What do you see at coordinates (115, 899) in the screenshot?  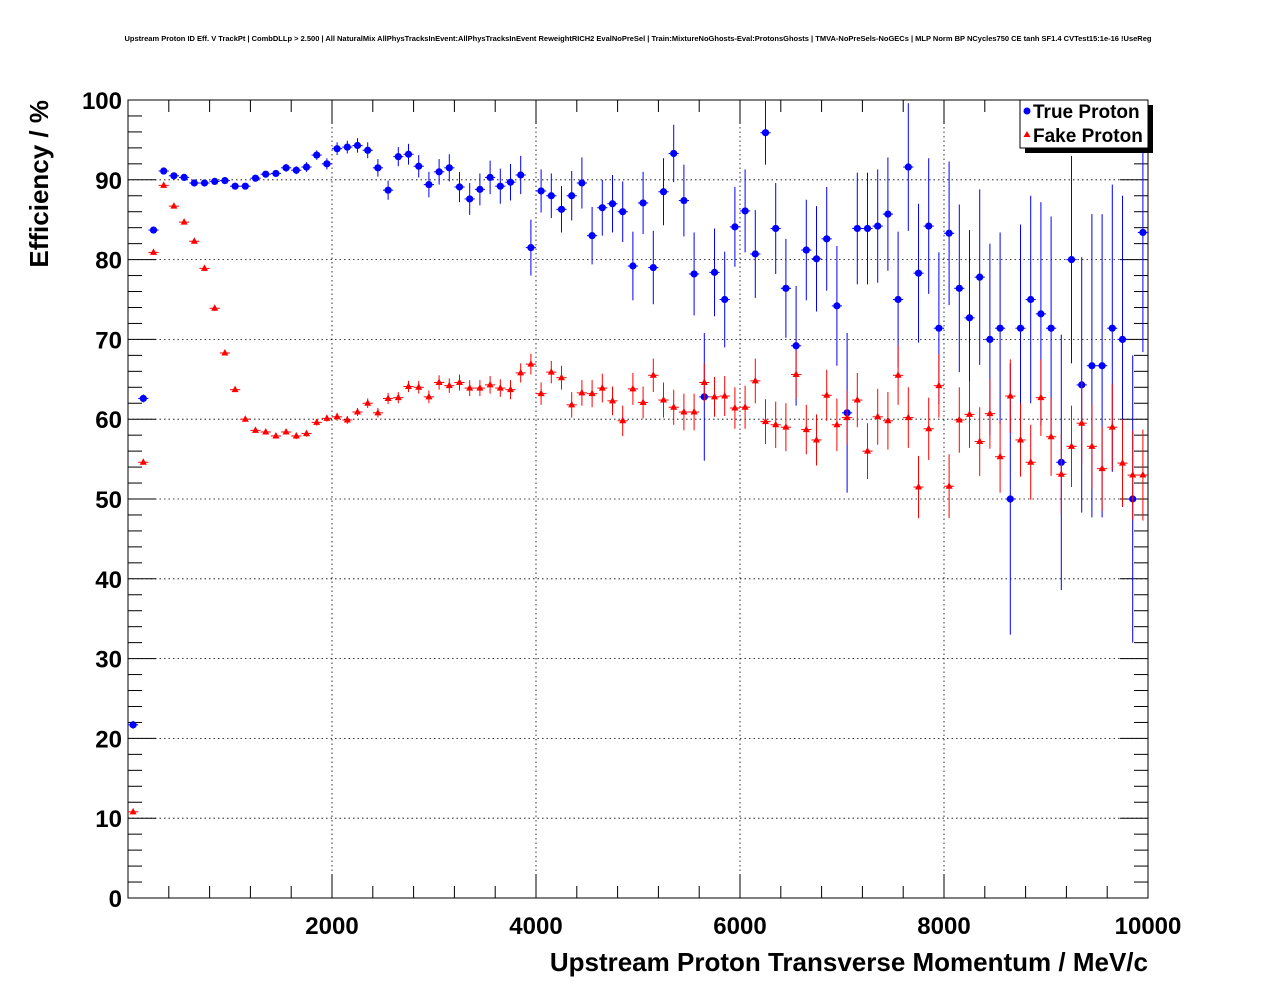 I see `y-tick-label: 0` at bounding box center [115, 899].